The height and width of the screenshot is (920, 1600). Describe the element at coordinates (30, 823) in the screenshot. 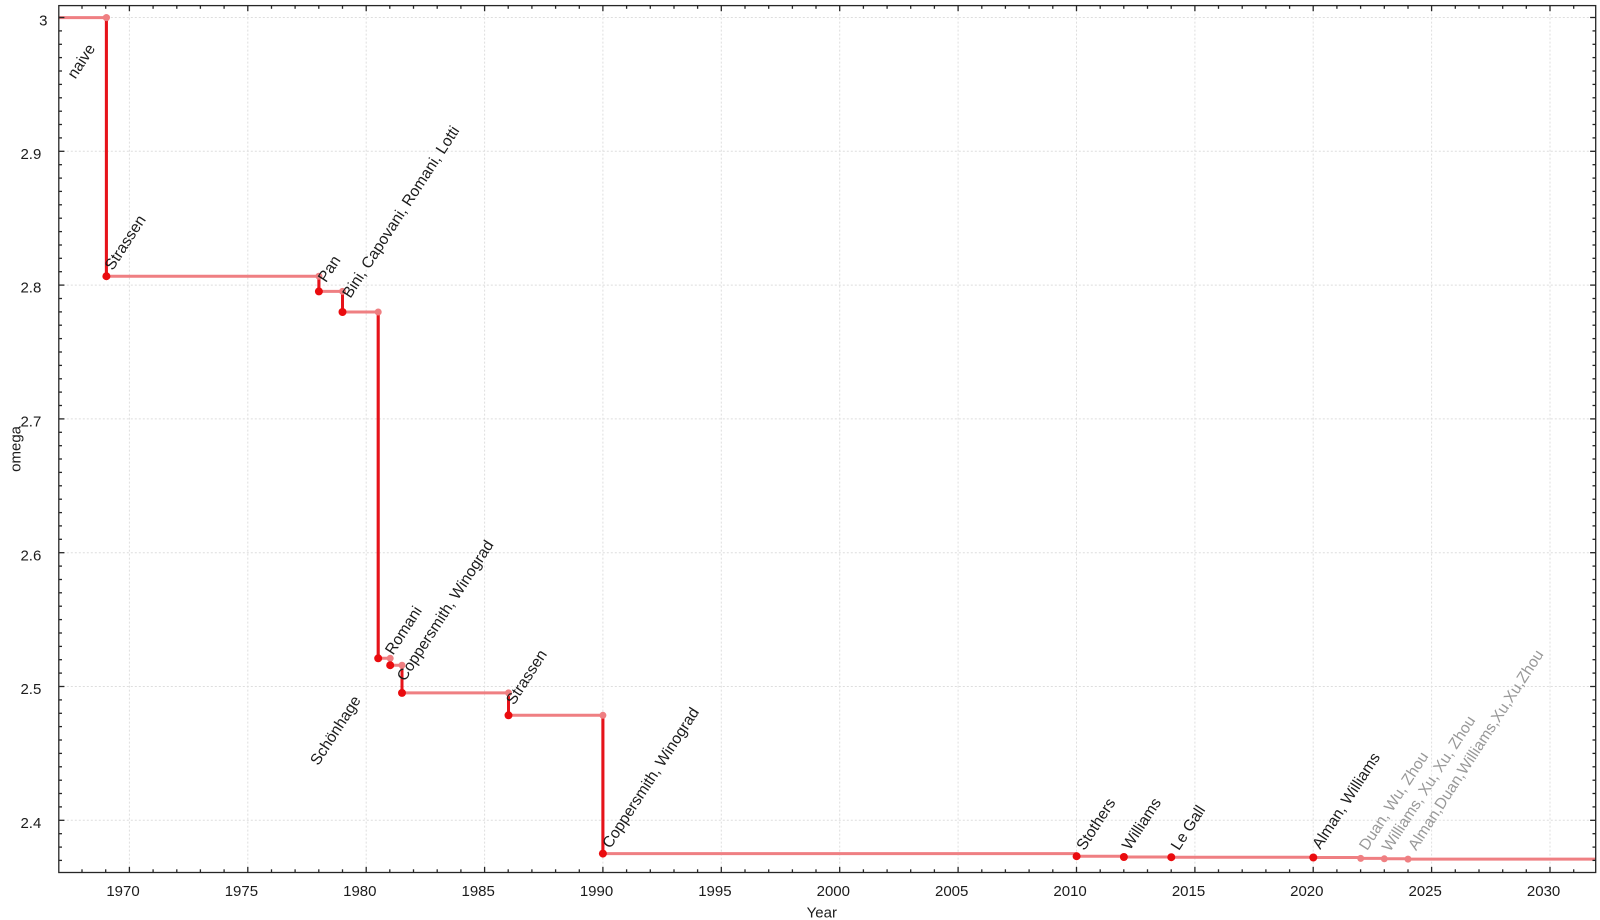

I see `svg-text: 2.4` at that location.